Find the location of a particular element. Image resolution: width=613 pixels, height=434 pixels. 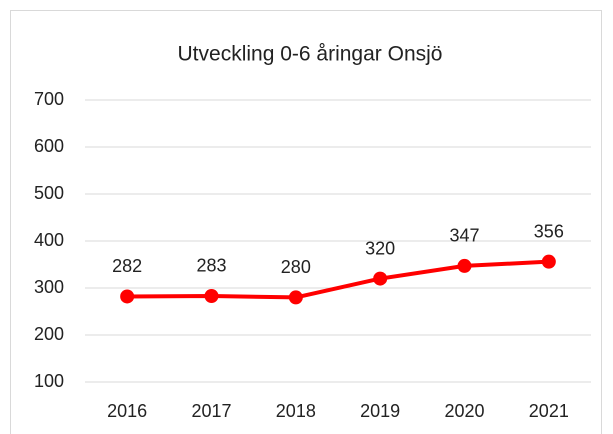

y-tick-label: 700 is located at coordinates (49, 99).